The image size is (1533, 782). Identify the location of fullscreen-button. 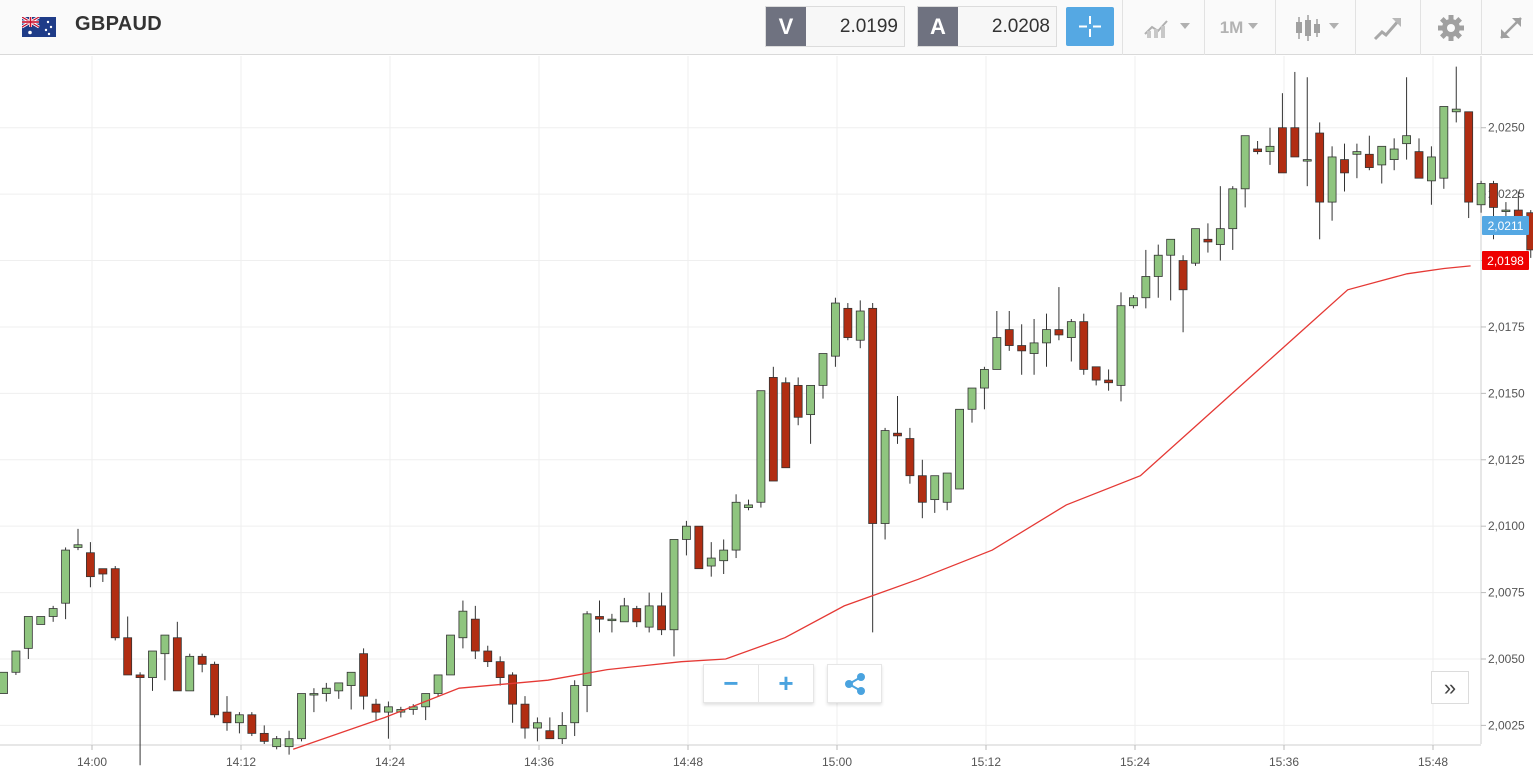
(1510, 27).